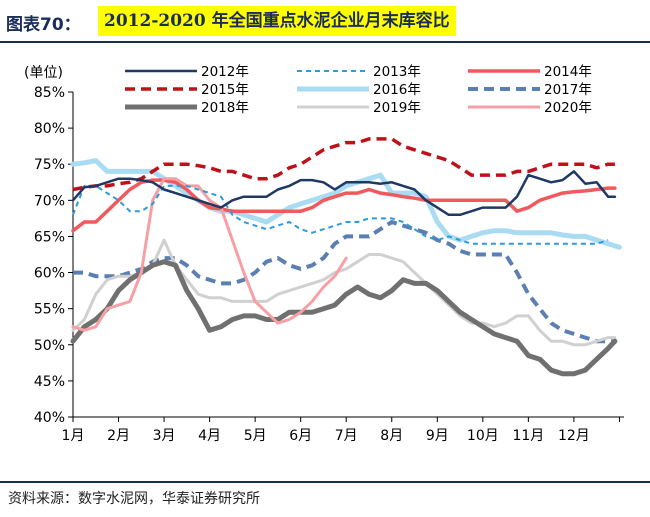  I want to click on x-tick-label: 1月, so click(73, 436).